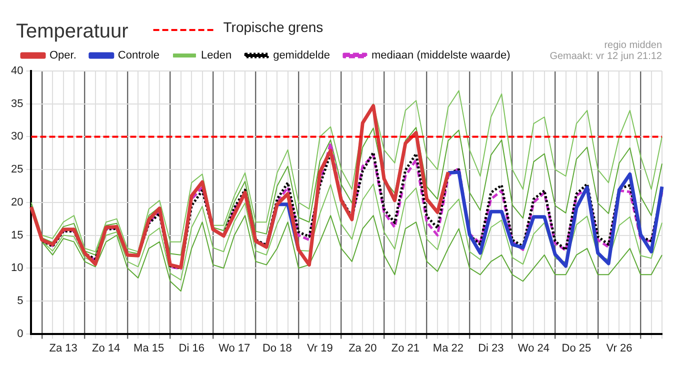 The width and height of the screenshot is (680, 367). Describe the element at coordinates (17, 170) in the screenshot. I see `y-tick-label: 25` at that location.